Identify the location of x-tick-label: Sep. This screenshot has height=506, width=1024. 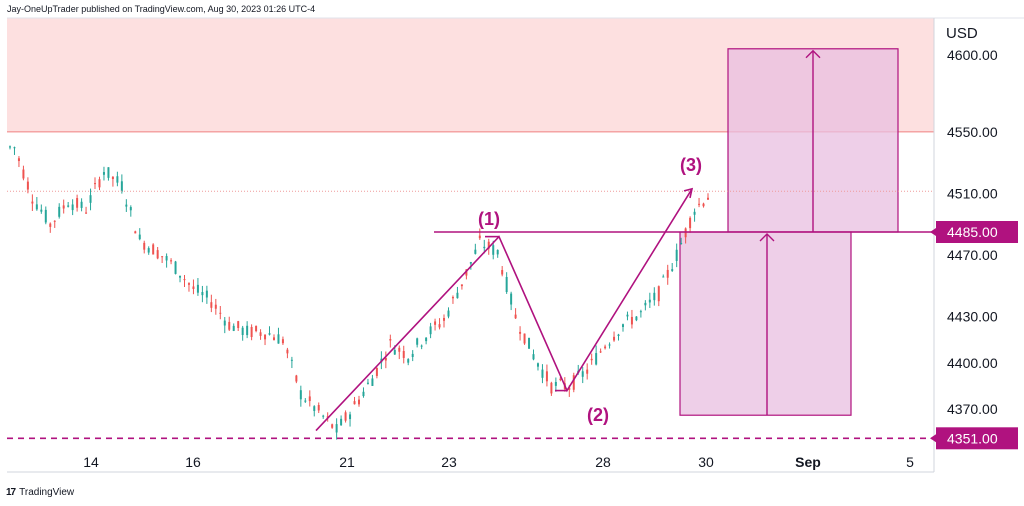
(808, 462).